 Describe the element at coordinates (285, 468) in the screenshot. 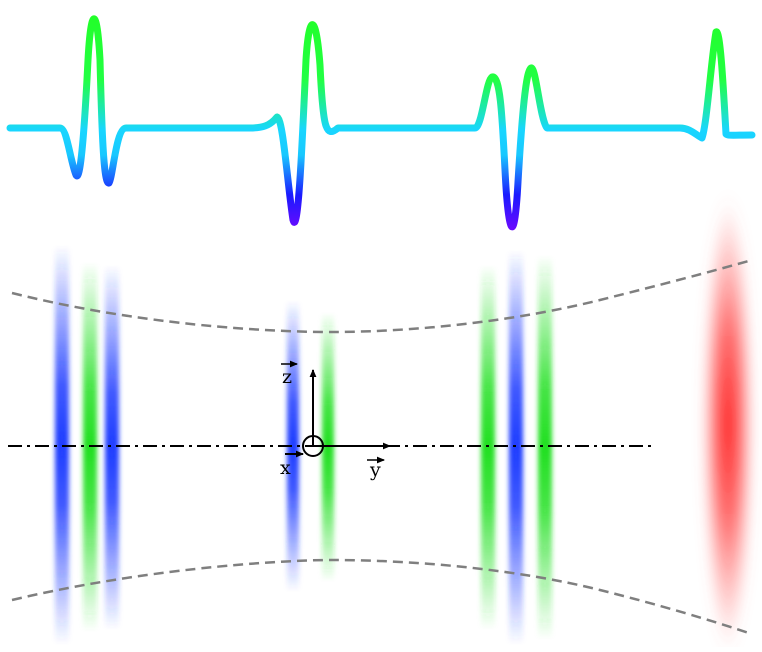

I see `x-axis-label: x` at that location.